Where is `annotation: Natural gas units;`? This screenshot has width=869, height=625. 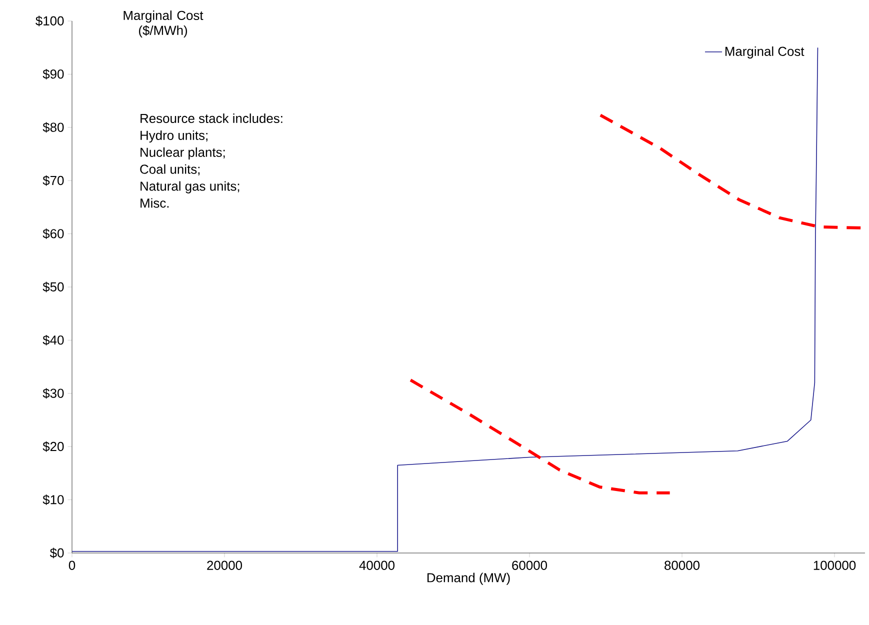
annotation: Natural gas units; is located at coordinates (190, 187).